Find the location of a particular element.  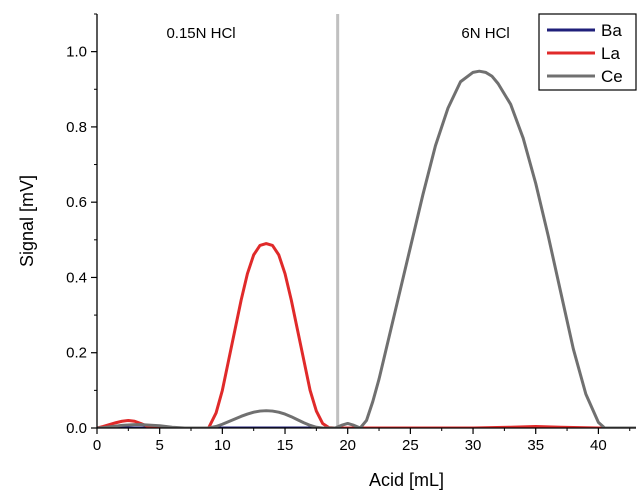

legend-label: Ba is located at coordinates (611, 30).